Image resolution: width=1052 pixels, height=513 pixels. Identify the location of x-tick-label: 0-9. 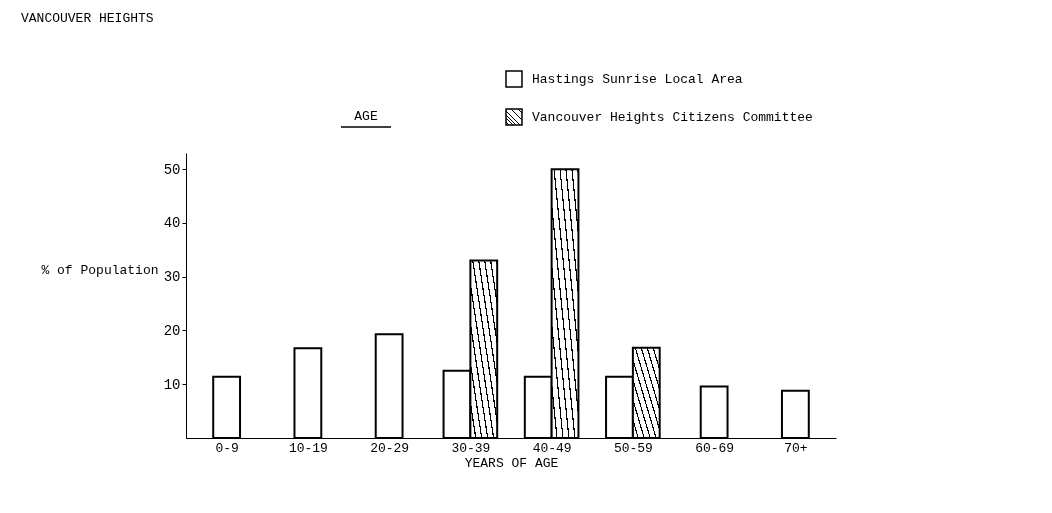
(227, 448).